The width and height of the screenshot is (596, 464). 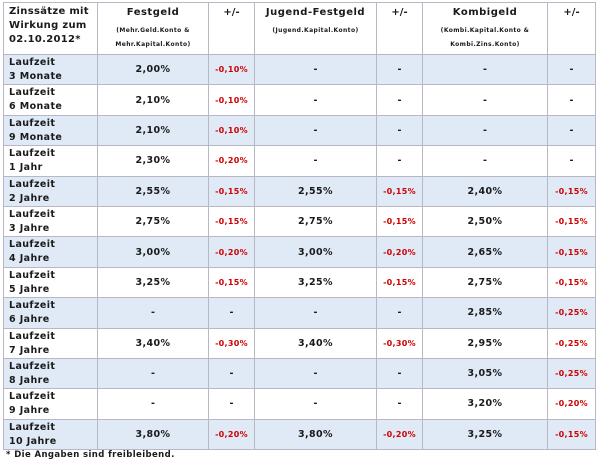 I want to click on term-label-line2: 6 Jahre, so click(x=29, y=320).